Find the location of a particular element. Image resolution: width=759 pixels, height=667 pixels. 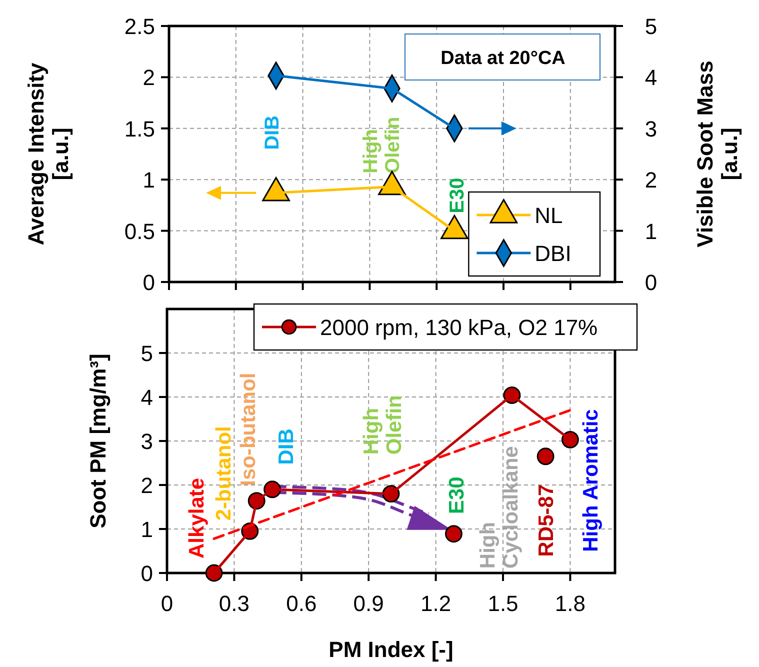

note-box: Data at 20°CA is located at coordinates (502, 57).